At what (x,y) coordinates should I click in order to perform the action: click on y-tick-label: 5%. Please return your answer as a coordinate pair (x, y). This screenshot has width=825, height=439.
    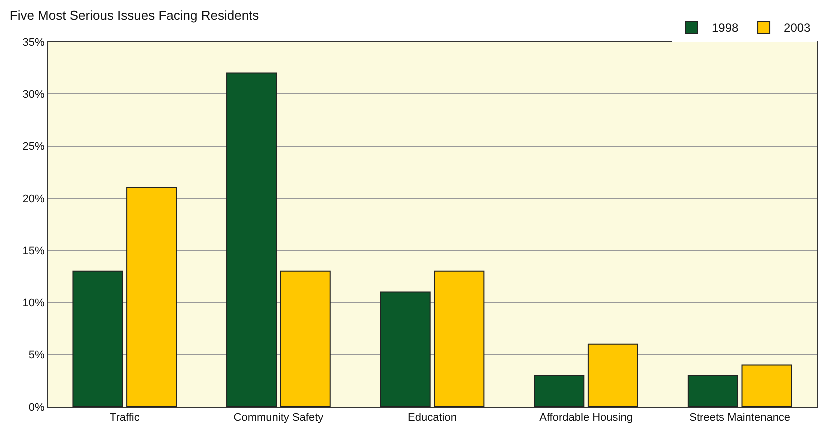
    Looking at the image, I should click on (37, 356).